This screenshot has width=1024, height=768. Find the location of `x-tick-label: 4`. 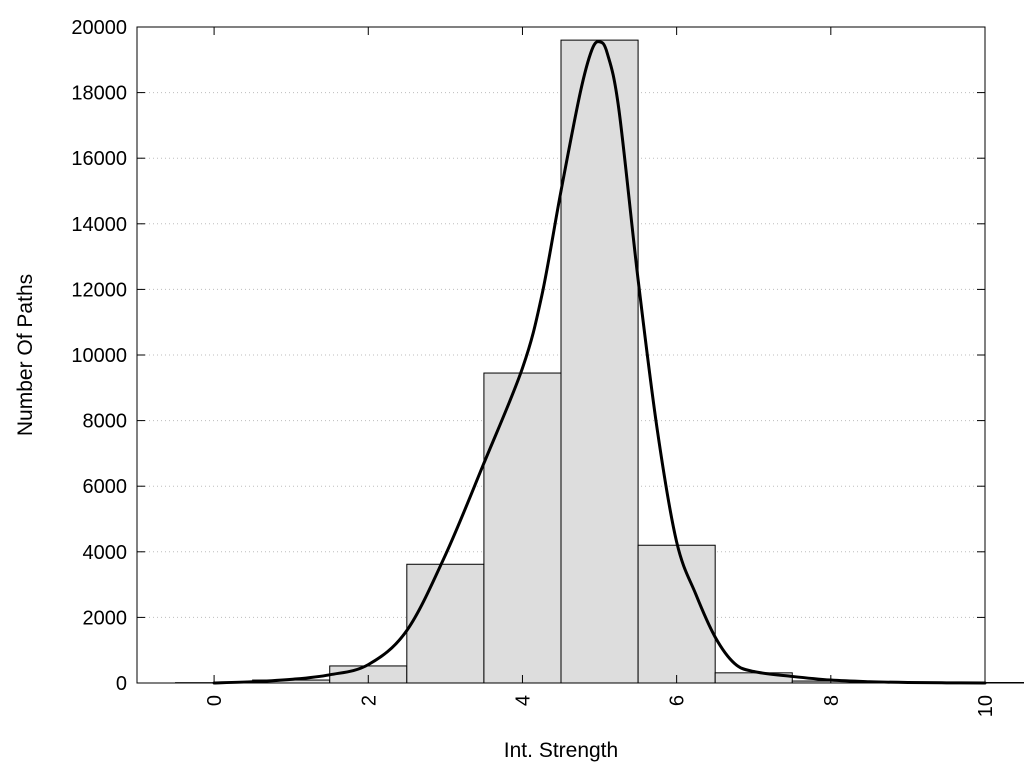

x-tick-label: 4 is located at coordinates (523, 700).